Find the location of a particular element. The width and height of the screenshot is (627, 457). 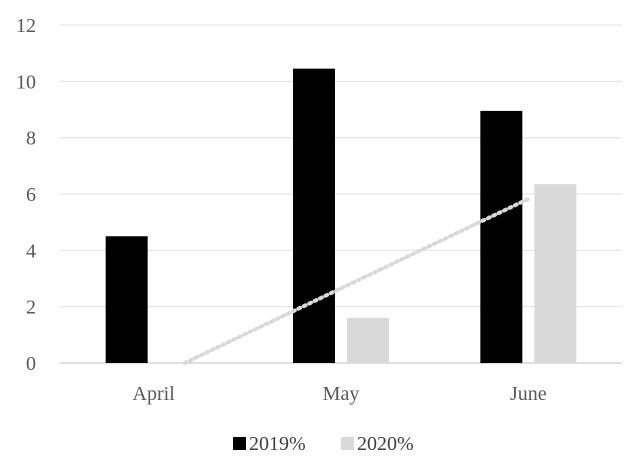

y-axis: 0 2 4 6 8 10 12 is located at coordinates (26, 195).